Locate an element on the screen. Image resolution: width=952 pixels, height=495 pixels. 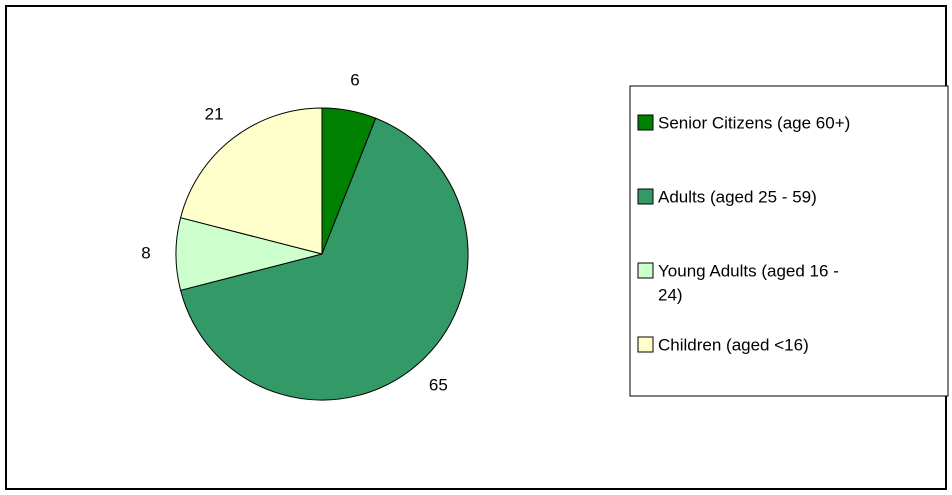
pie-data-label-2: 65 is located at coordinates (438, 385).